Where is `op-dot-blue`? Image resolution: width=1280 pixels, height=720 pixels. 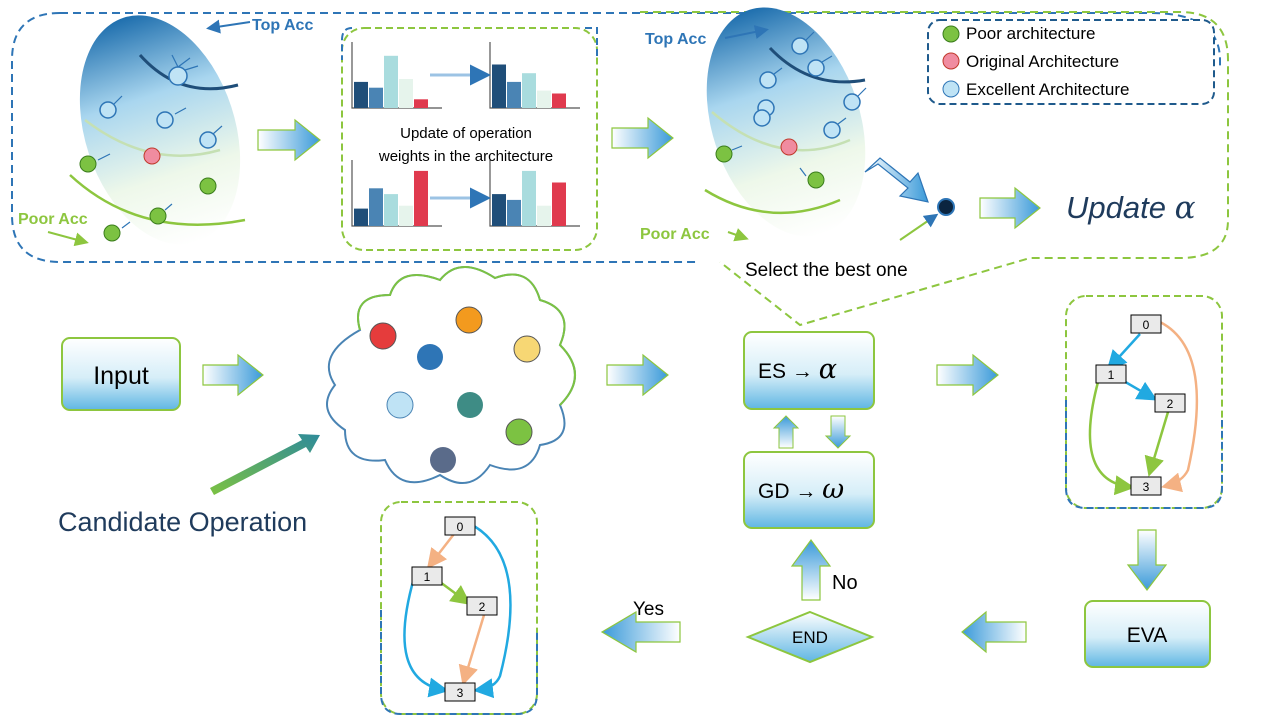
op-dot-blue is located at coordinates (430, 357).